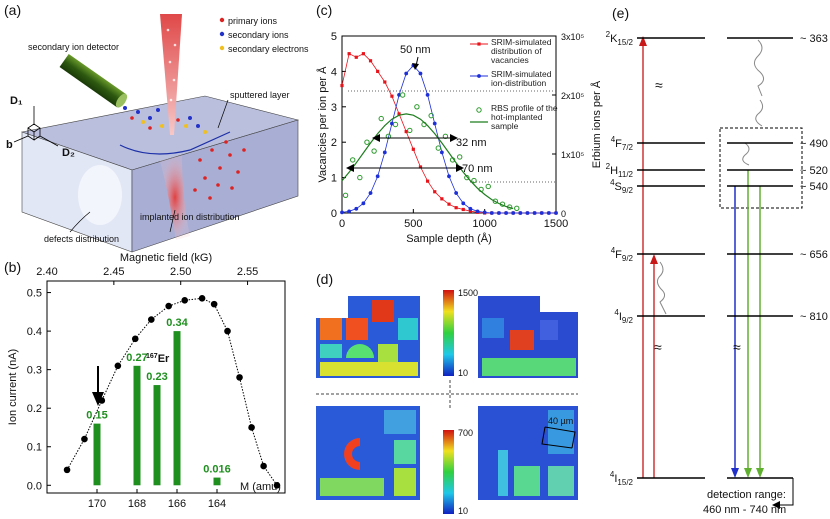 The width and height of the screenshot is (830, 519). I want to click on scale-bar, so click(558, 437).